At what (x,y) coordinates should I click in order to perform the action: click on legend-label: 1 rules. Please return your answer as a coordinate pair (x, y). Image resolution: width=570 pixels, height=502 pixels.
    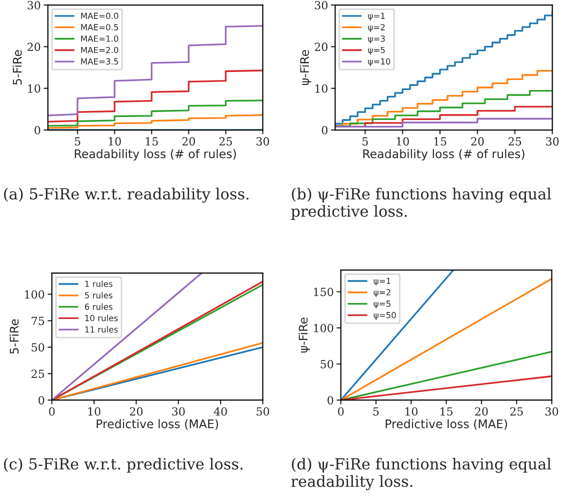
    Looking at the image, I should click on (98, 284).